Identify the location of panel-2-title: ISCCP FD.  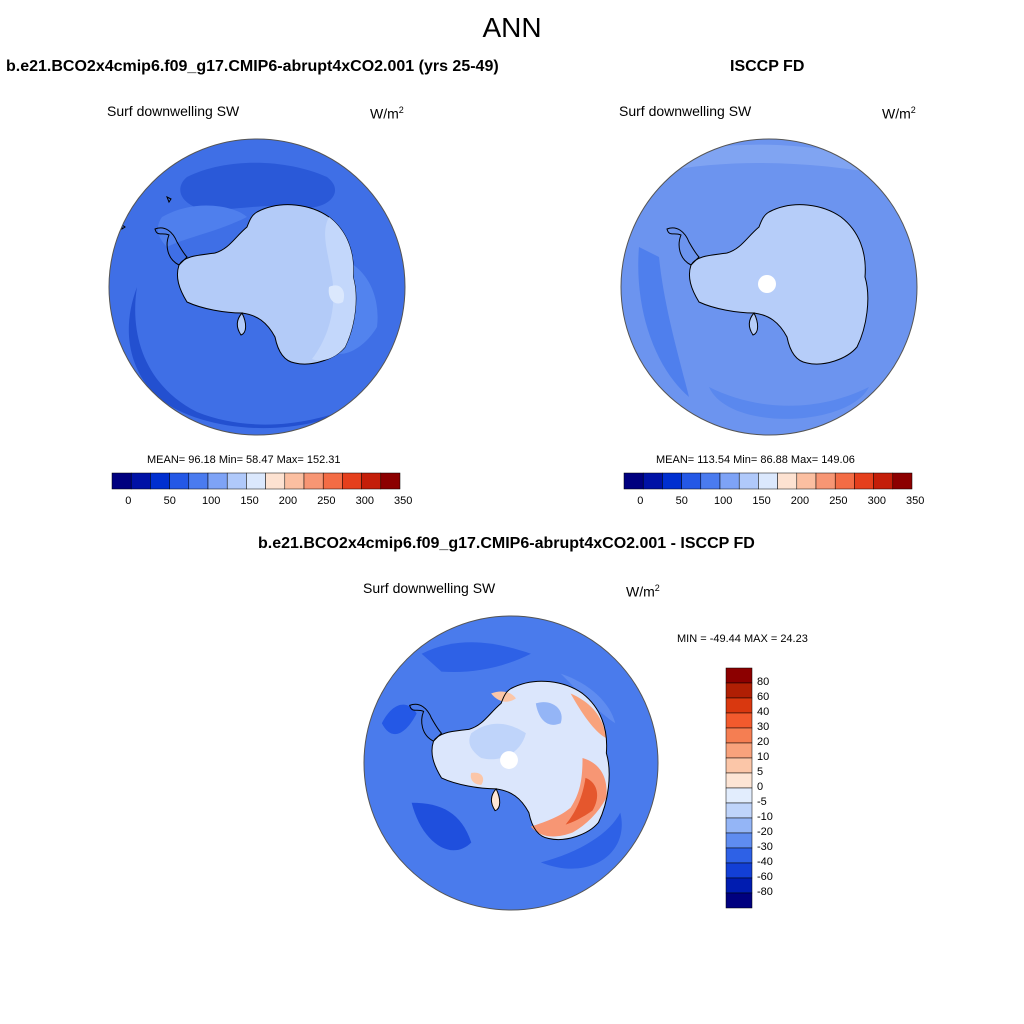
(767, 66).